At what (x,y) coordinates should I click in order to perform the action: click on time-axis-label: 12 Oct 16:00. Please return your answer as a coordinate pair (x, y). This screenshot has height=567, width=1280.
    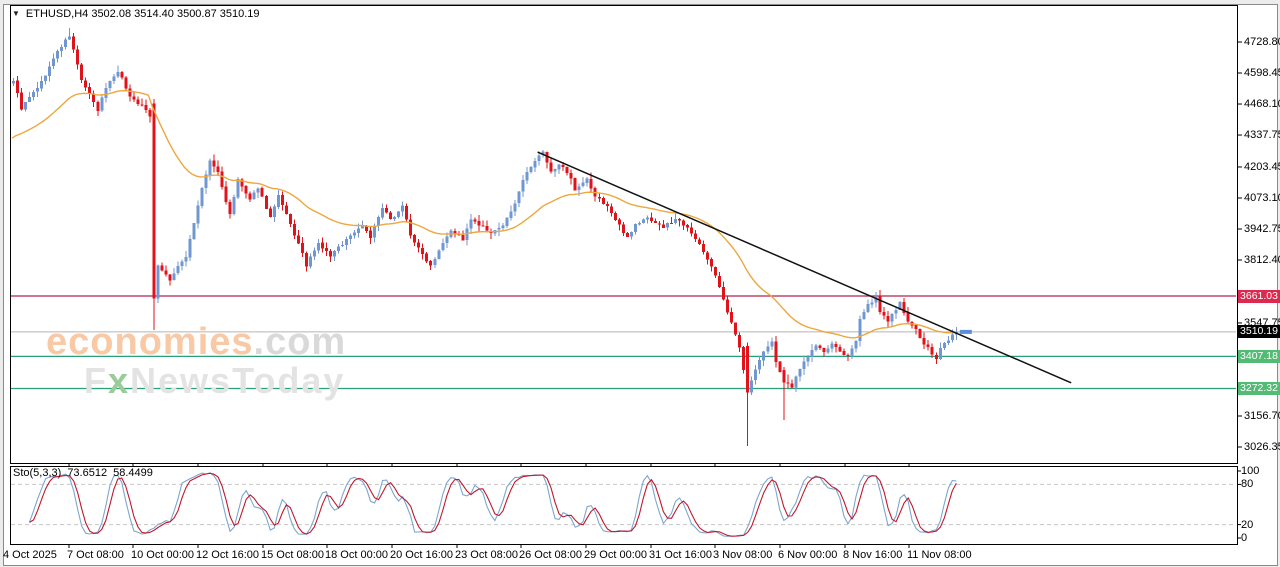
    Looking at the image, I should click on (227, 555).